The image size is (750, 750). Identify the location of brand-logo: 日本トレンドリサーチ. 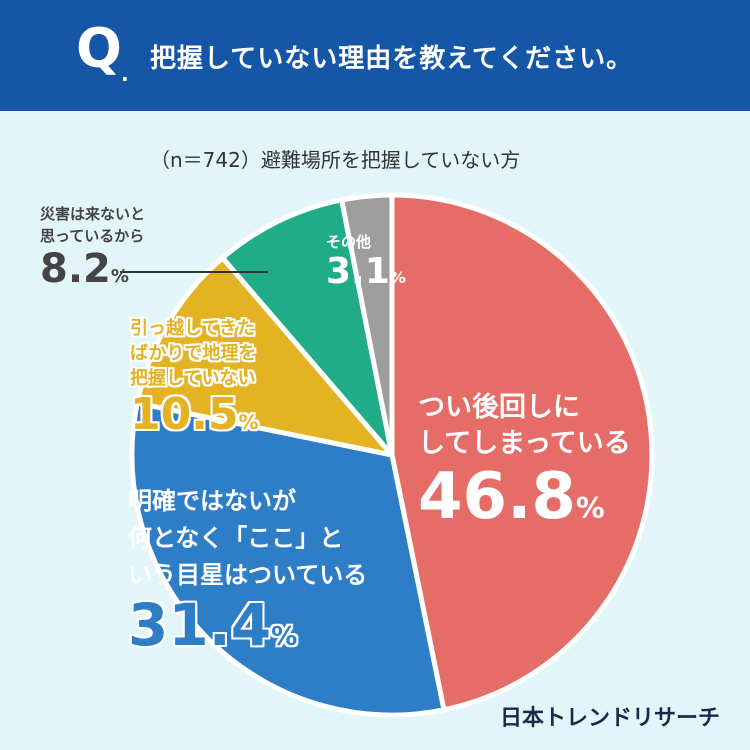
(609, 718).